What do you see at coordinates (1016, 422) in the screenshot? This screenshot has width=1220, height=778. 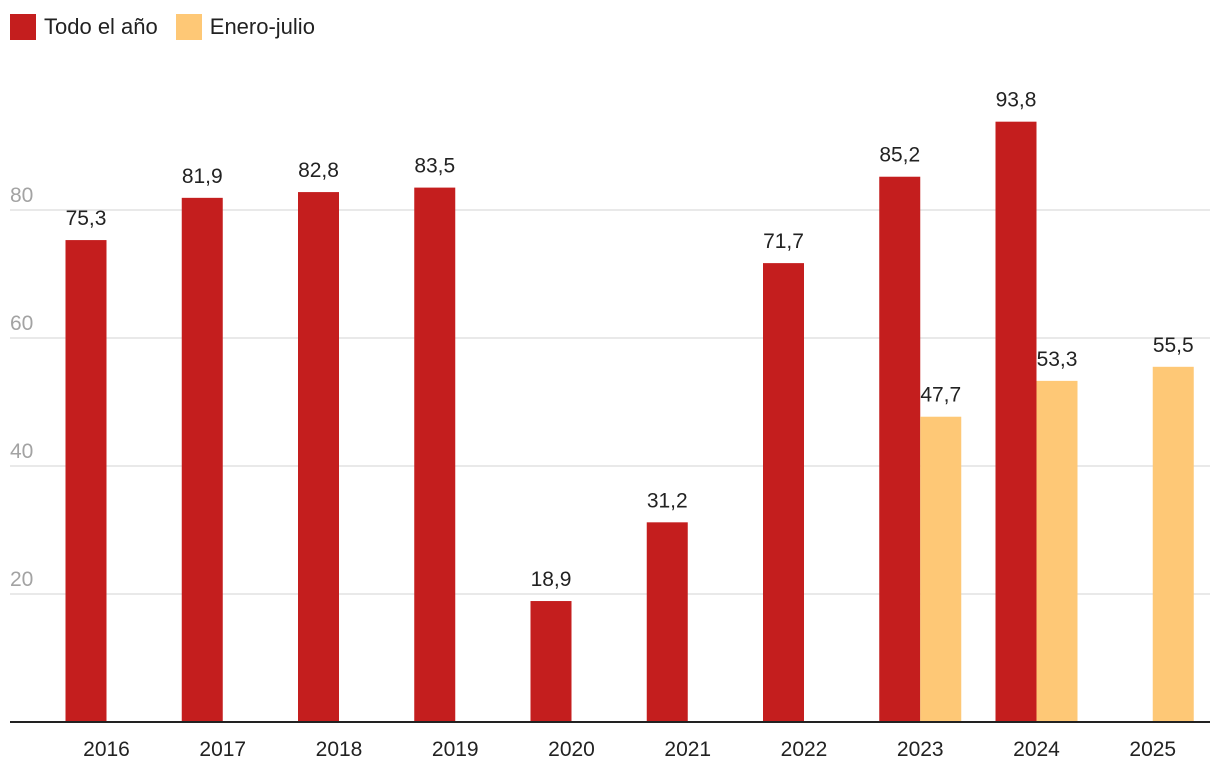 I see `bar-todo-el-ano-2024` at bounding box center [1016, 422].